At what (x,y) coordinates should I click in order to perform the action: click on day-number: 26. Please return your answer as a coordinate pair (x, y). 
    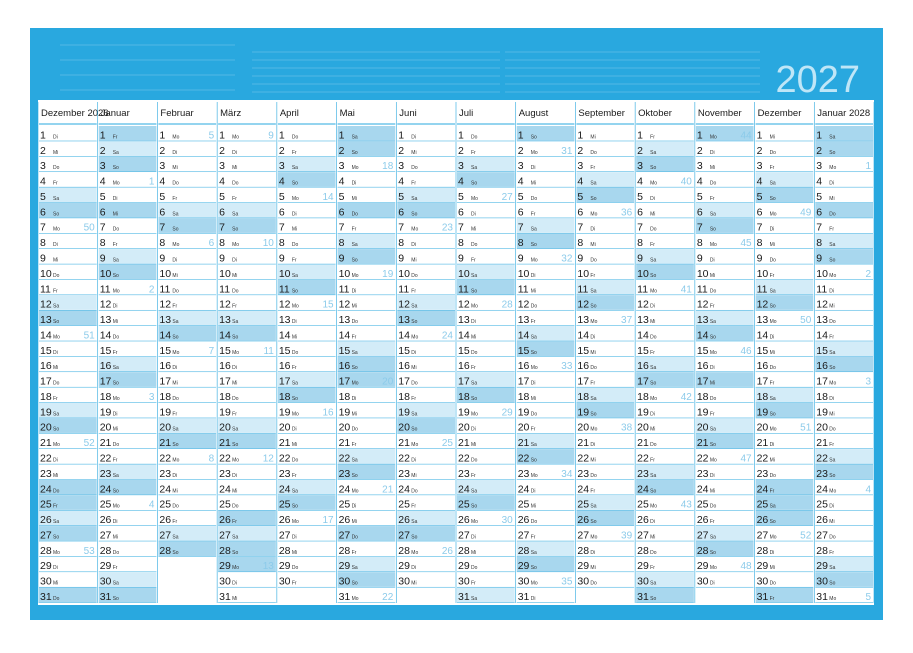
    Looking at the image, I should click on (583, 520).